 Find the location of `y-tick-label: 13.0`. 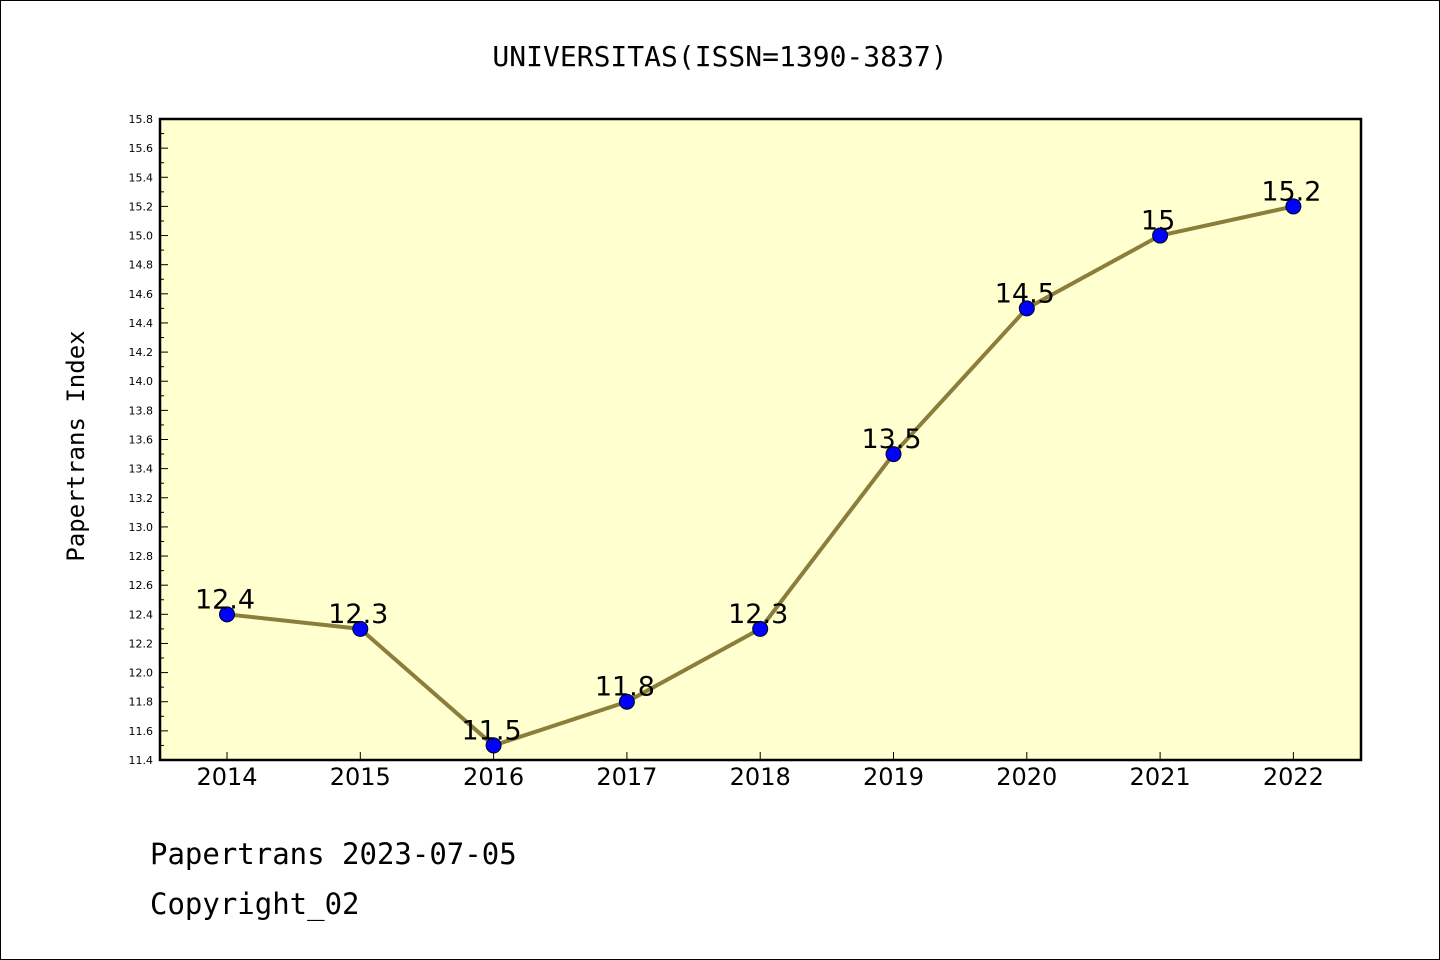

y-tick-label: 13.0 is located at coordinates (141, 527).